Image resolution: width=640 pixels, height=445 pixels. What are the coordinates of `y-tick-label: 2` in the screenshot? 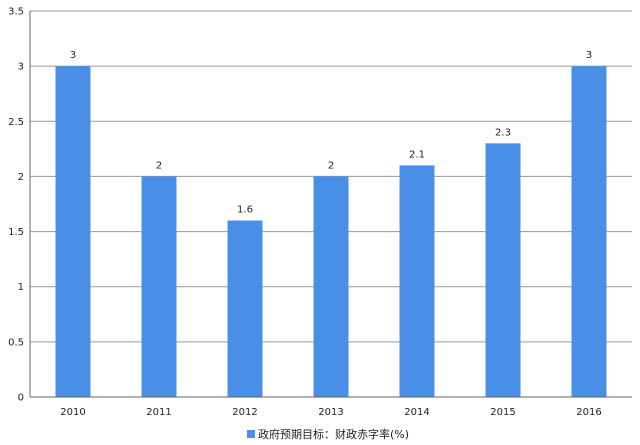 It's located at (21, 177).